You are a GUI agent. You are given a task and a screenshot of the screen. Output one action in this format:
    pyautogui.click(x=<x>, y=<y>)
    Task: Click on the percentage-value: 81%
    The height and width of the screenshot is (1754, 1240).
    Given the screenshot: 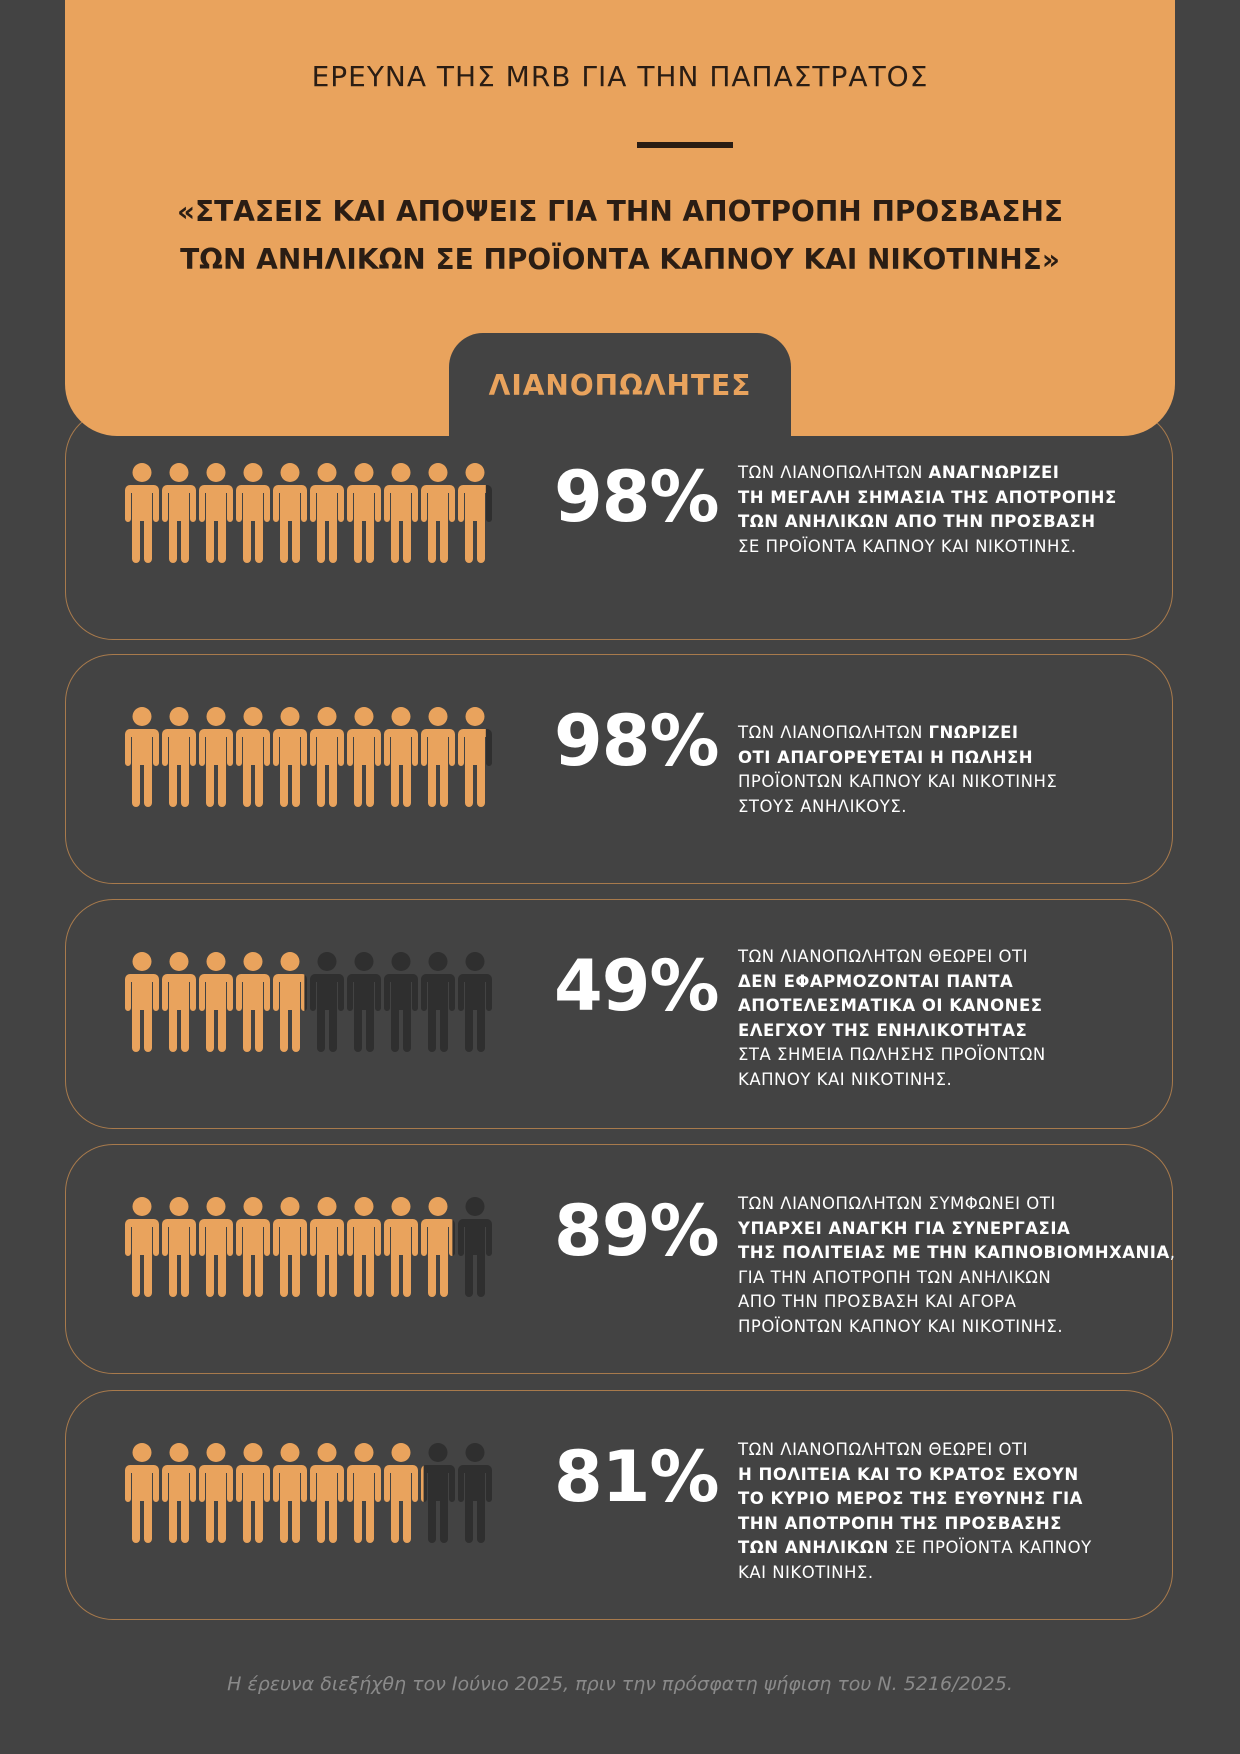 What is the action you would take?
    pyautogui.click(x=637, y=1477)
    